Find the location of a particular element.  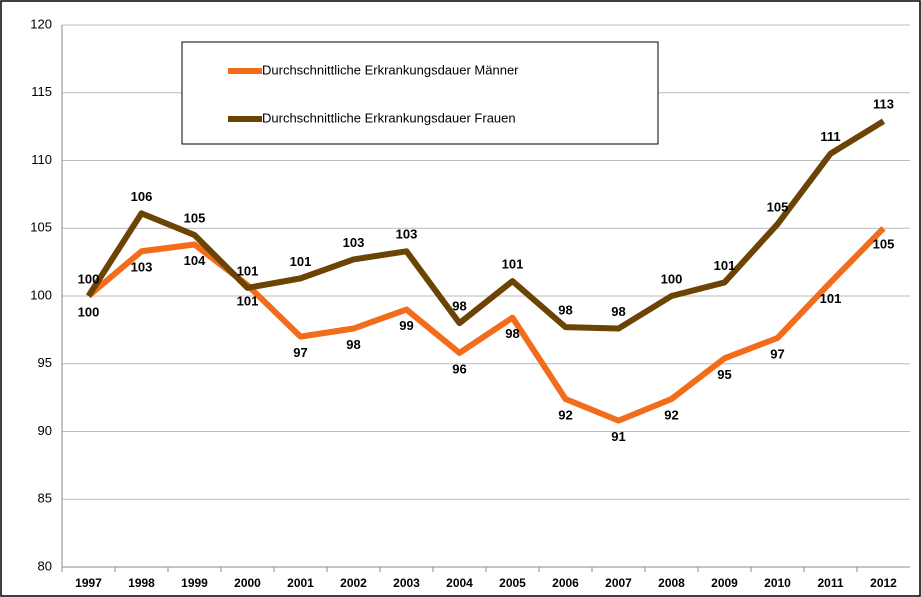

legend-box is located at coordinates (420, 93).